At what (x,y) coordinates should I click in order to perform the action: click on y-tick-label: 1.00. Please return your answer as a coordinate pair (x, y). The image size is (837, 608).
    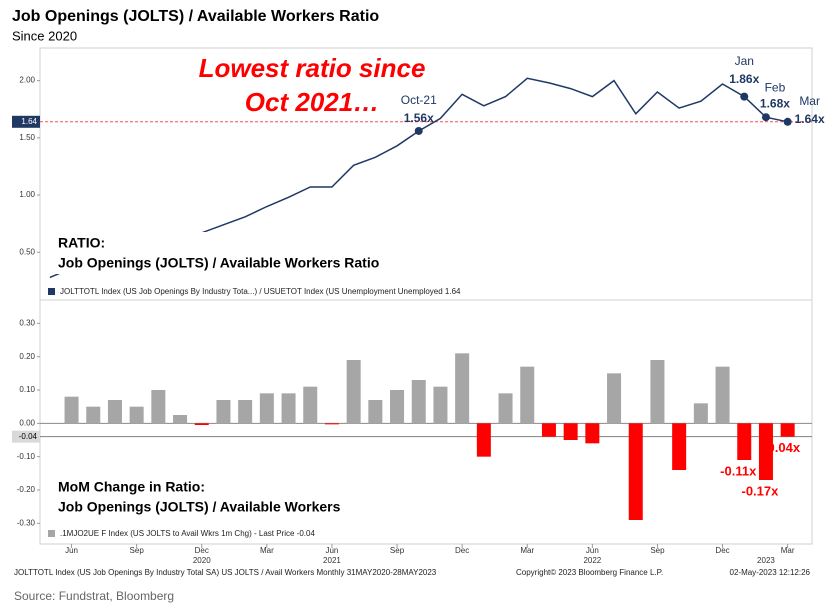
    Looking at the image, I should click on (27, 194).